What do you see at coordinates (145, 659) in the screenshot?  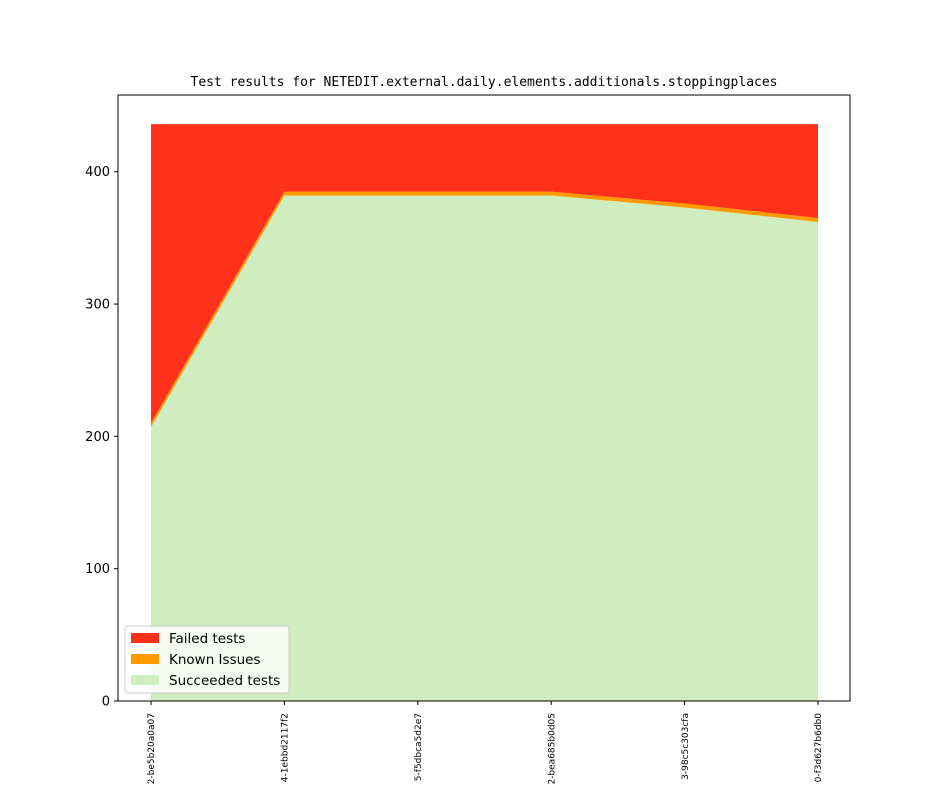 I see `legend-swatch-known-issues` at bounding box center [145, 659].